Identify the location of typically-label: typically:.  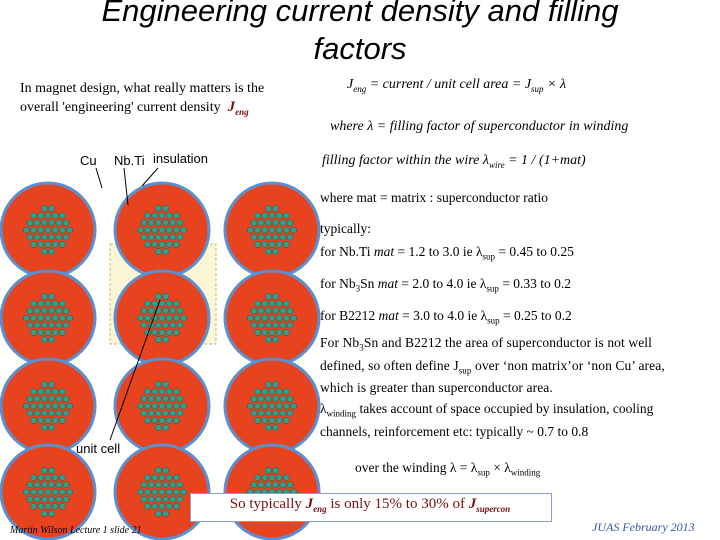
(345, 228).